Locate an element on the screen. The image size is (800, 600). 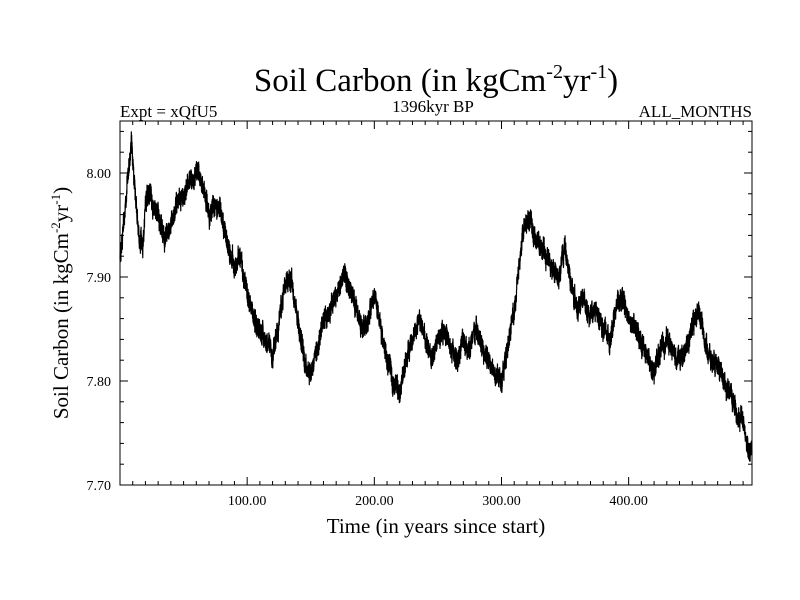
y-tick-label: 7.70 is located at coordinates (99, 486).